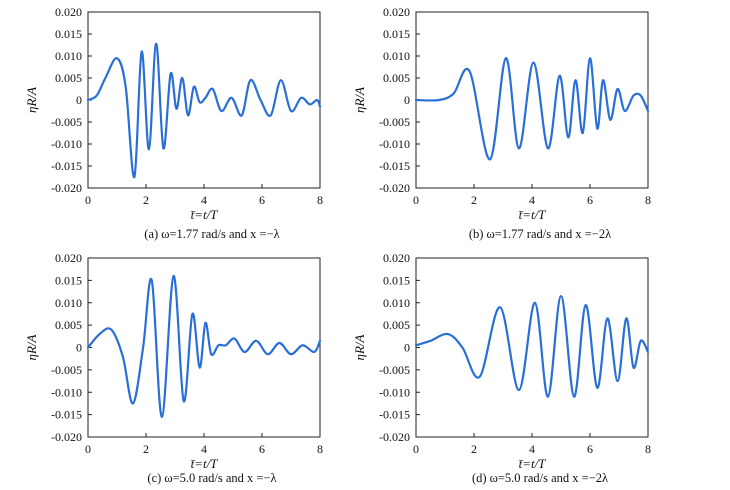  What do you see at coordinates (540, 478) in the screenshot?
I see `panel-caption: (d) ω=5.0 rad/s and x =−2λ` at bounding box center [540, 478].